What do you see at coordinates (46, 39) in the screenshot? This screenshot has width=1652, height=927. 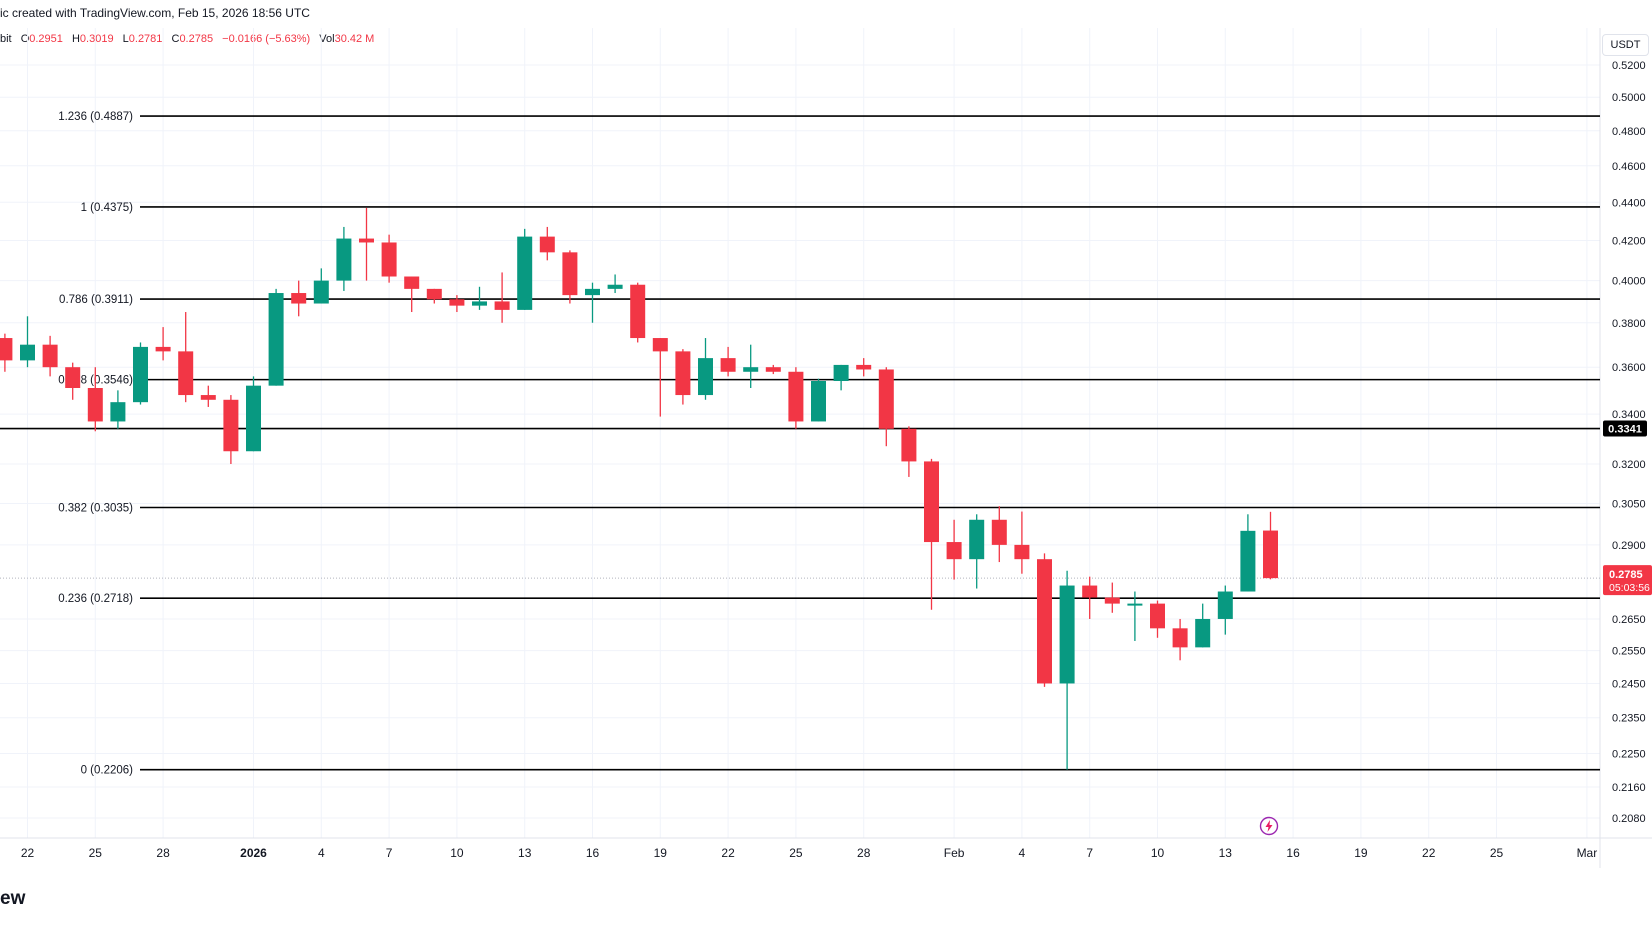 I see `open-value: 0.2951` at bounding box center [46, 39].